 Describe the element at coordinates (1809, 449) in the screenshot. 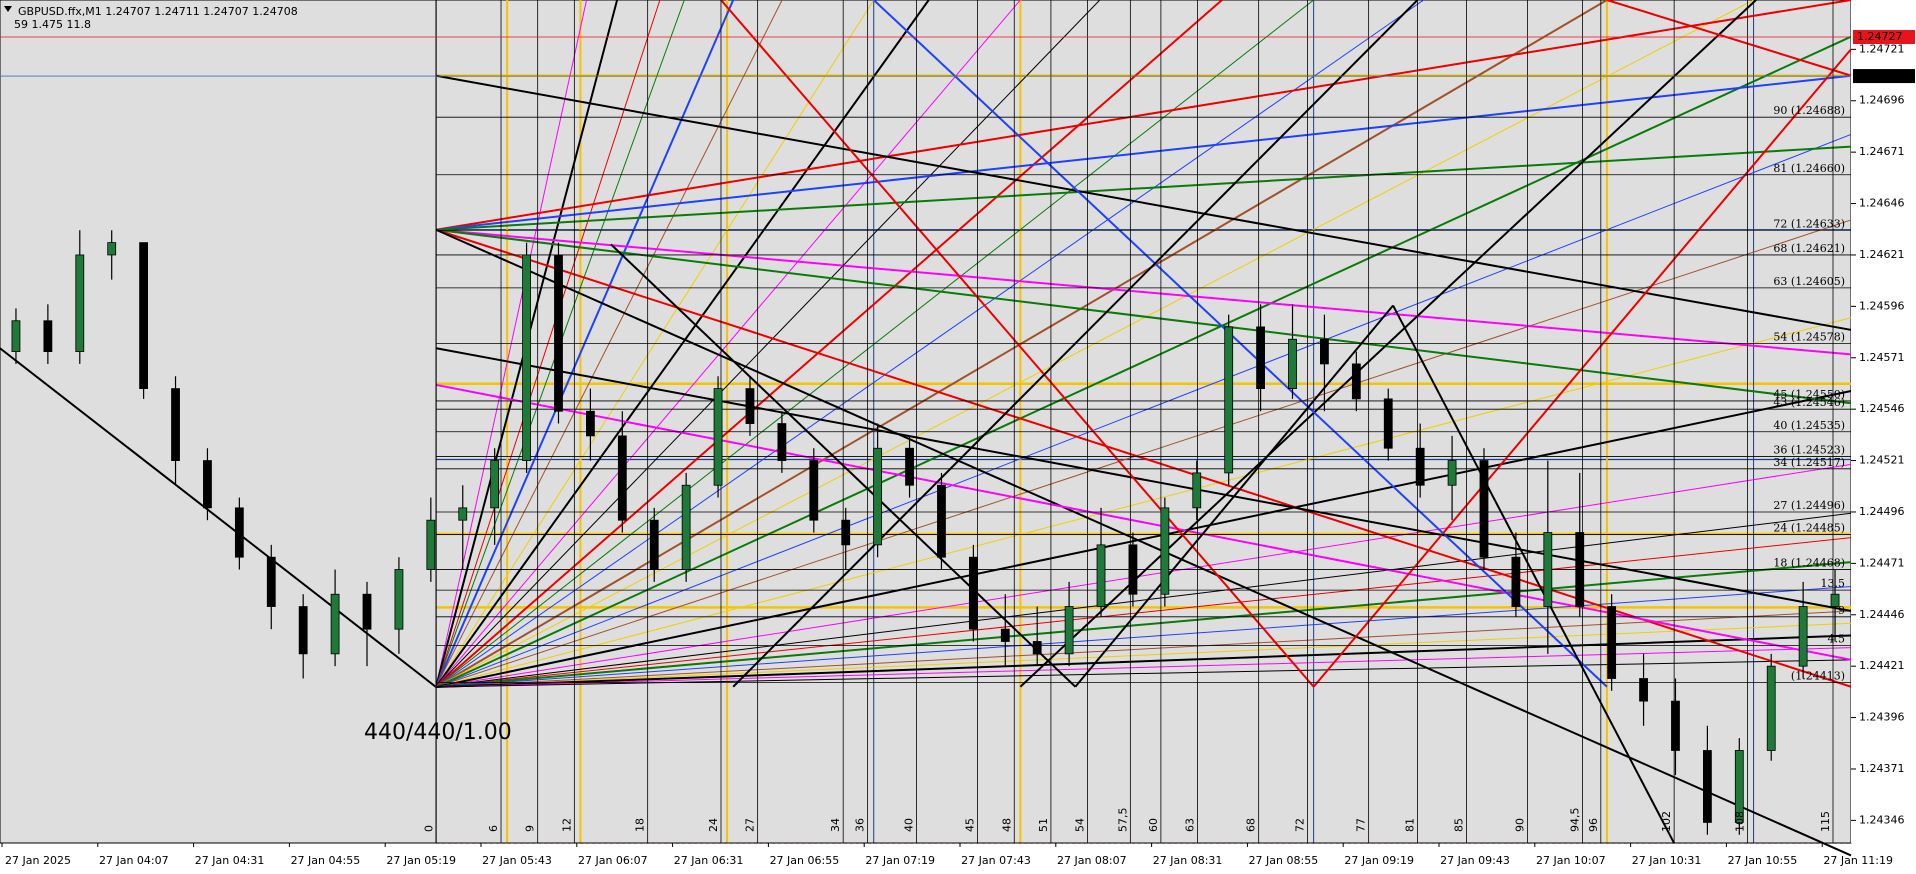

I see `level-label: 36 (1.24523)` at that location.